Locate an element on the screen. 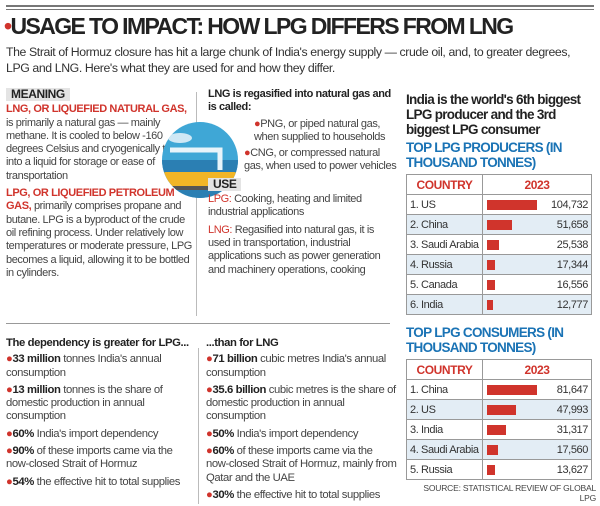 Image resolution: width=600 pixels, height=506 pixels. list-item: ●30% the effective hit to total supplies is located at coordinates (293, 494).